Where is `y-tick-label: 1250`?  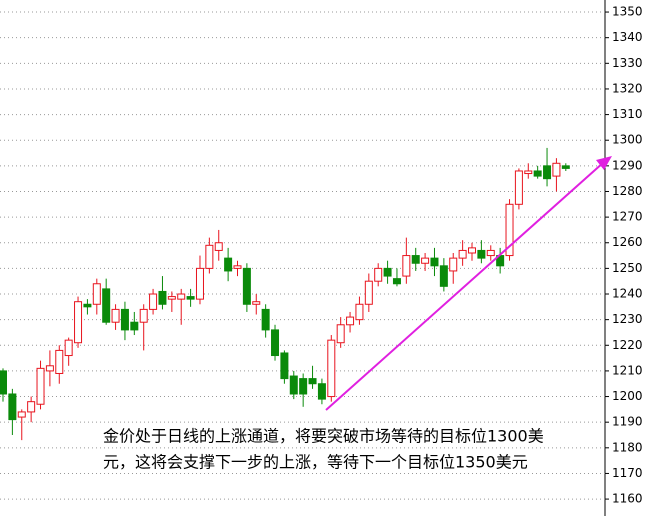 y-tick-label: 1250 is located at coordinates (627, 268).